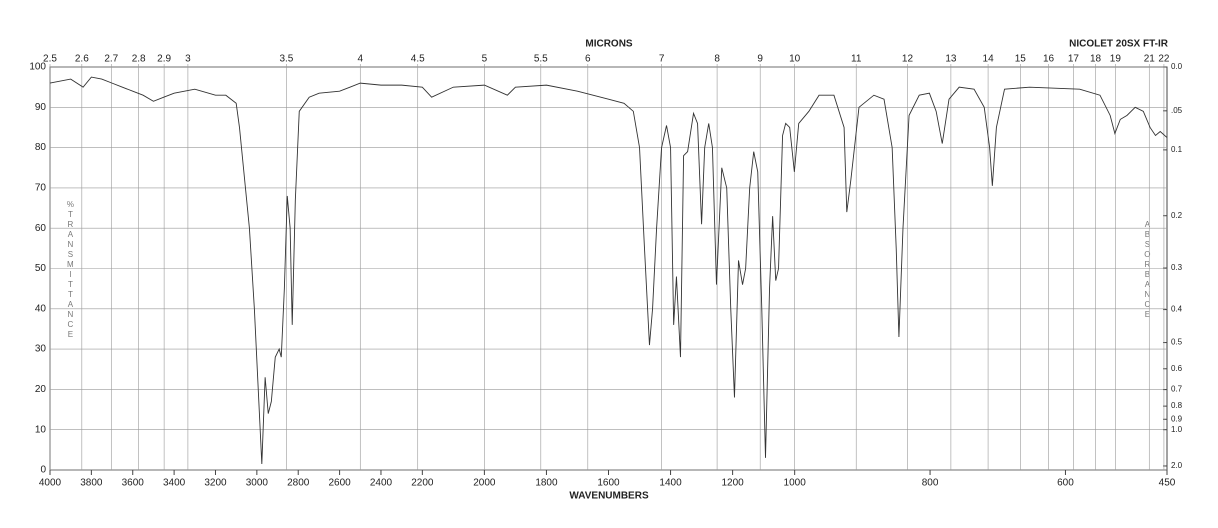 The image size is (1218, 528). I want to click on x2-tick-label: 10, so click(795, 59).